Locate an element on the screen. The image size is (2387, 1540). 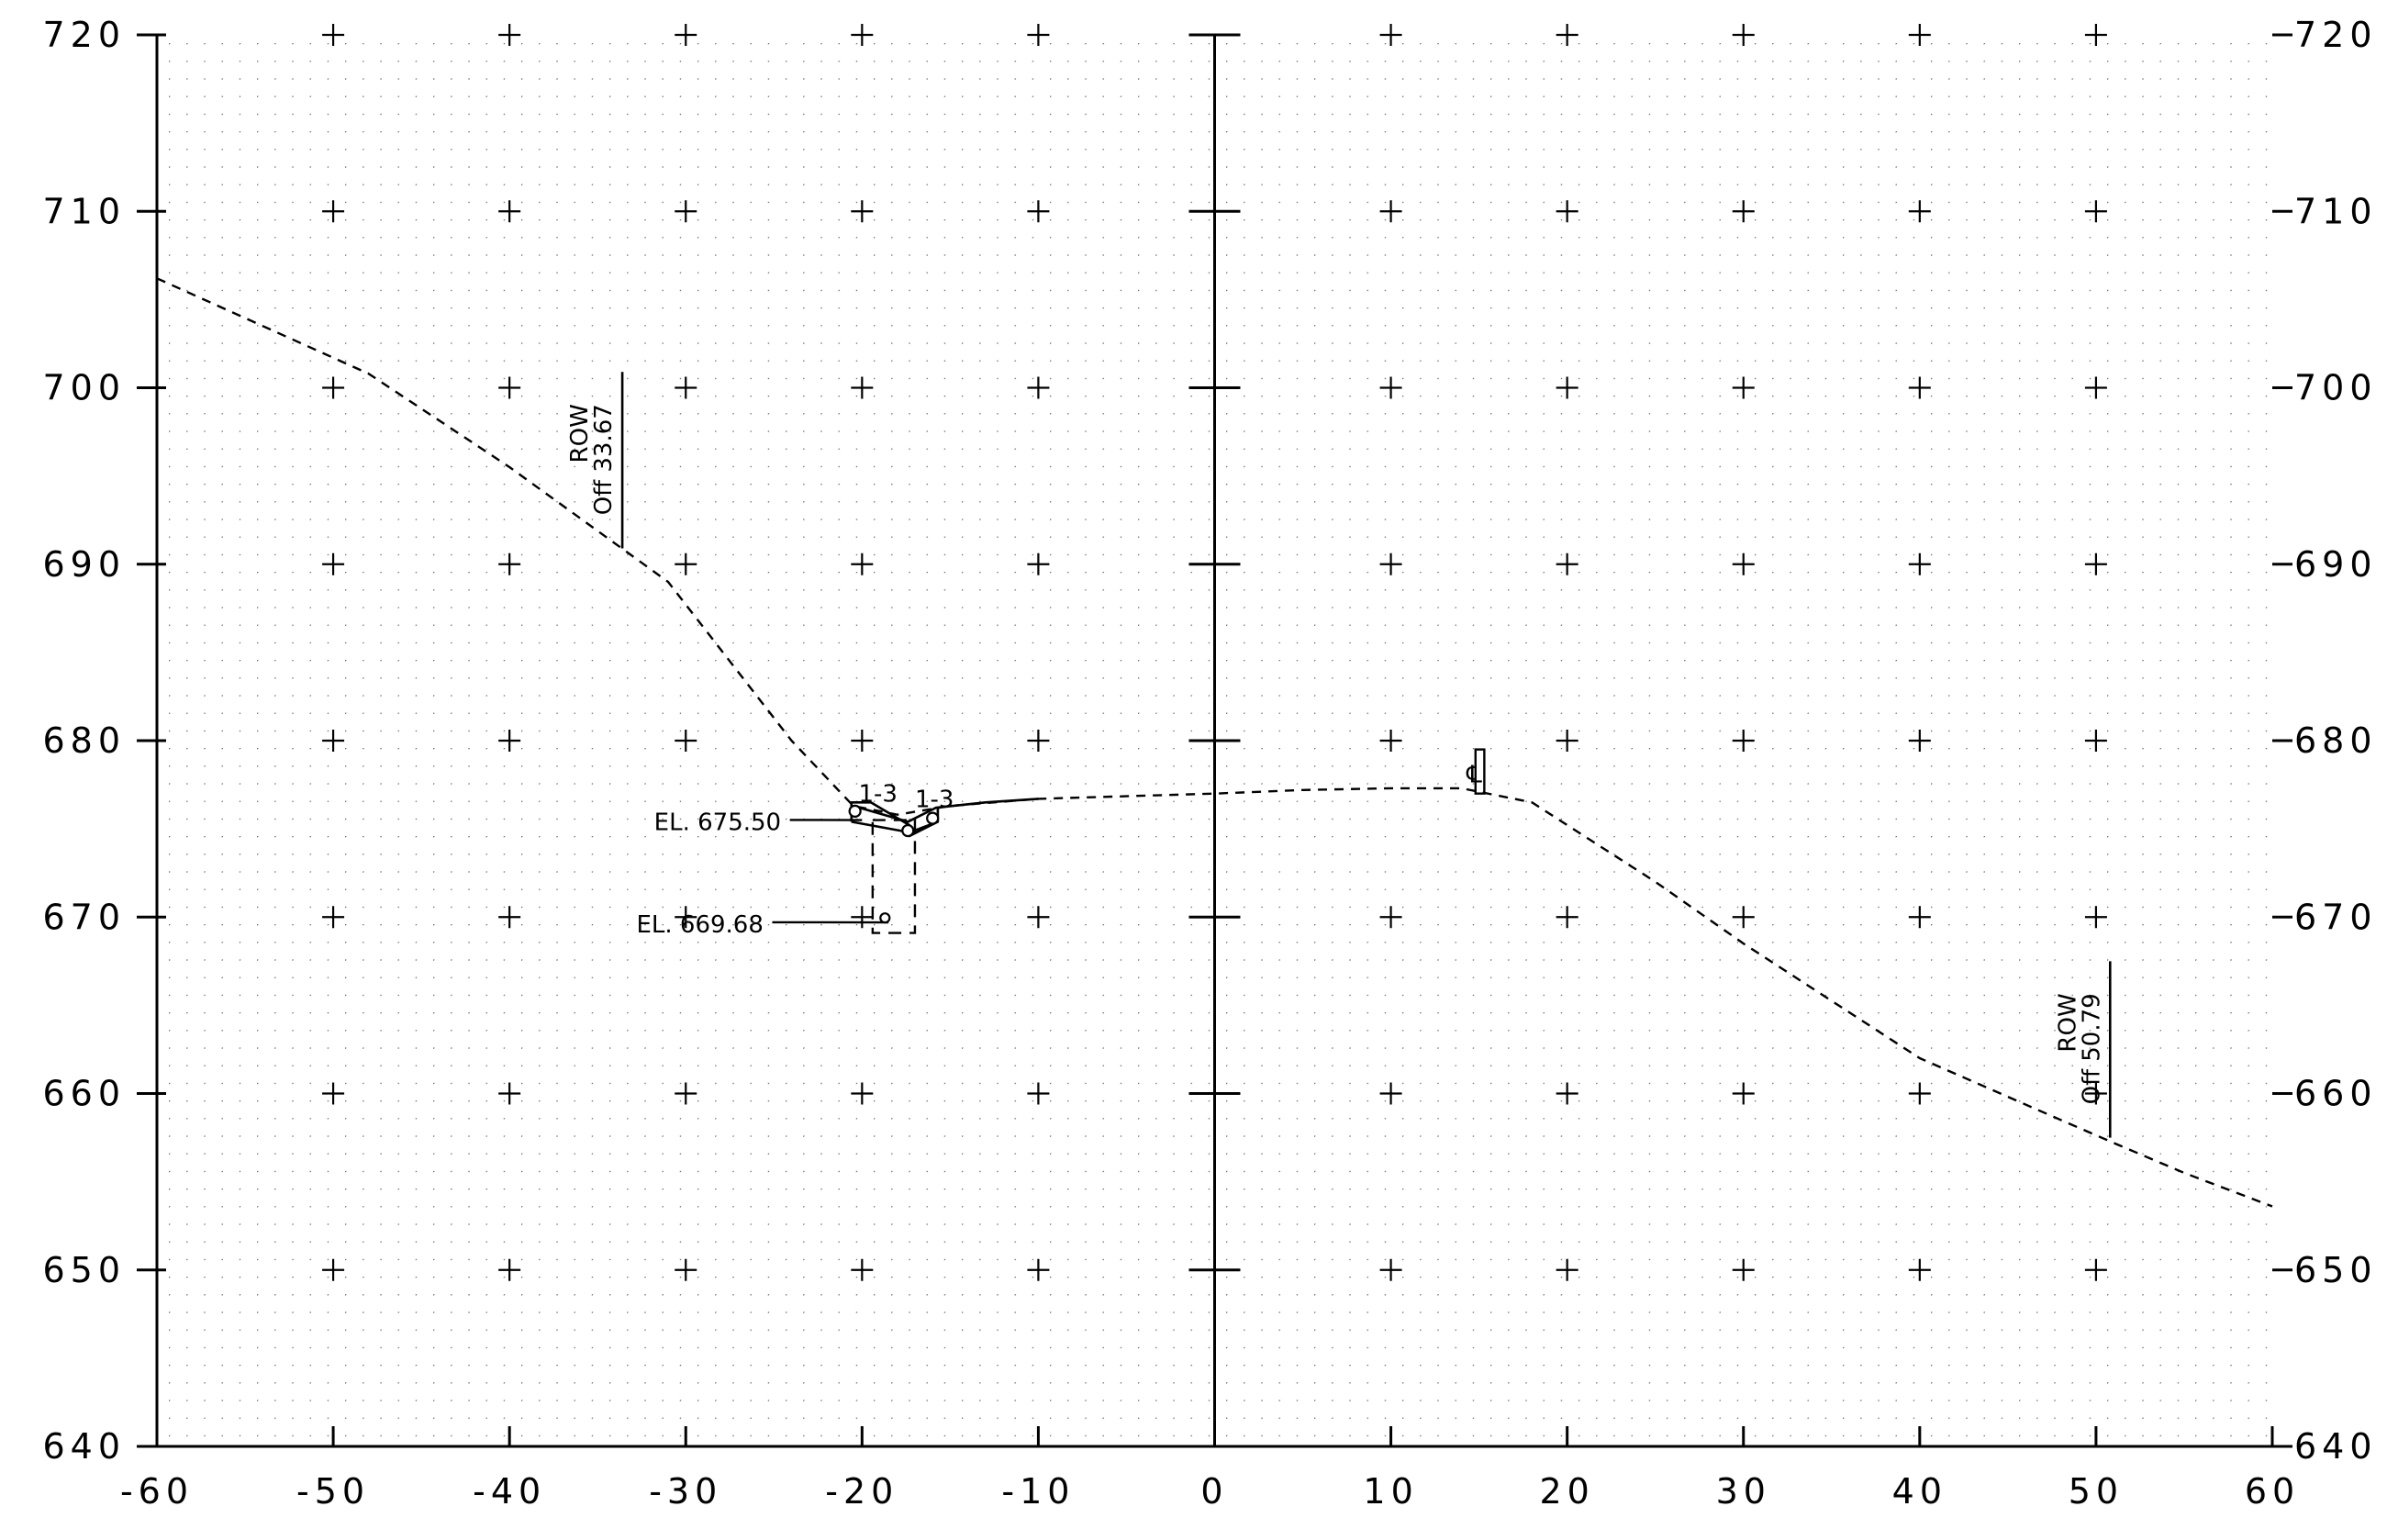
y-tick-label-left: 680 is located at coordinates (84, 741).